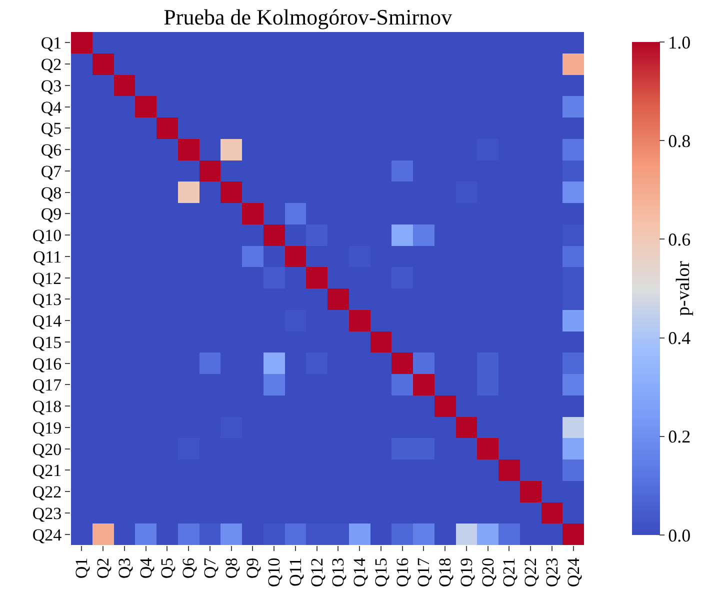 The height and width of the screenshot is (599, 716). What do you see at coordinates (51, 192) in the screenshot?
I see `y-tick-label: Q8` at bounding box center [51, 192].